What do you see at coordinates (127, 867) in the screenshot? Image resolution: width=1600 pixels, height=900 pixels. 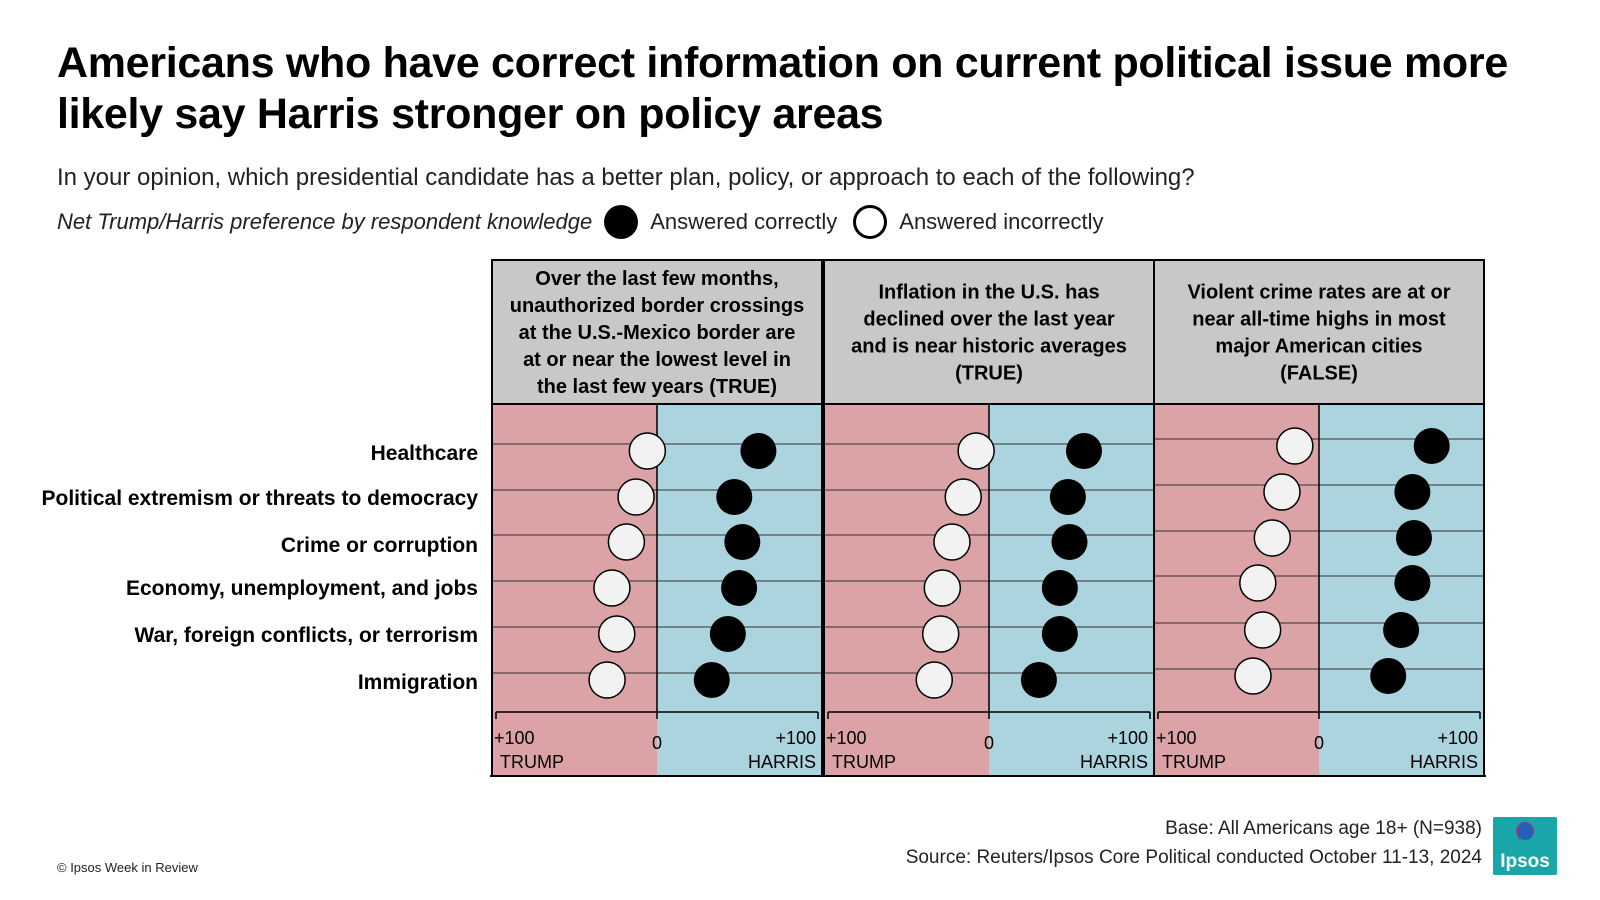 I see `copyright-note: © Ipsos Week in Review` at bounding box center [127, 867].